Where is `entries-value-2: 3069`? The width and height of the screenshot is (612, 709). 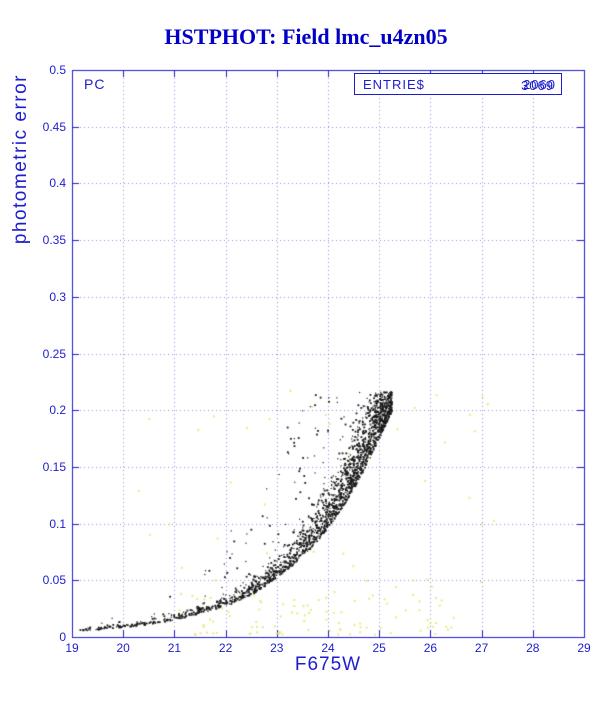
entries-value-2: 3069 is located at coordinates (537, 85).